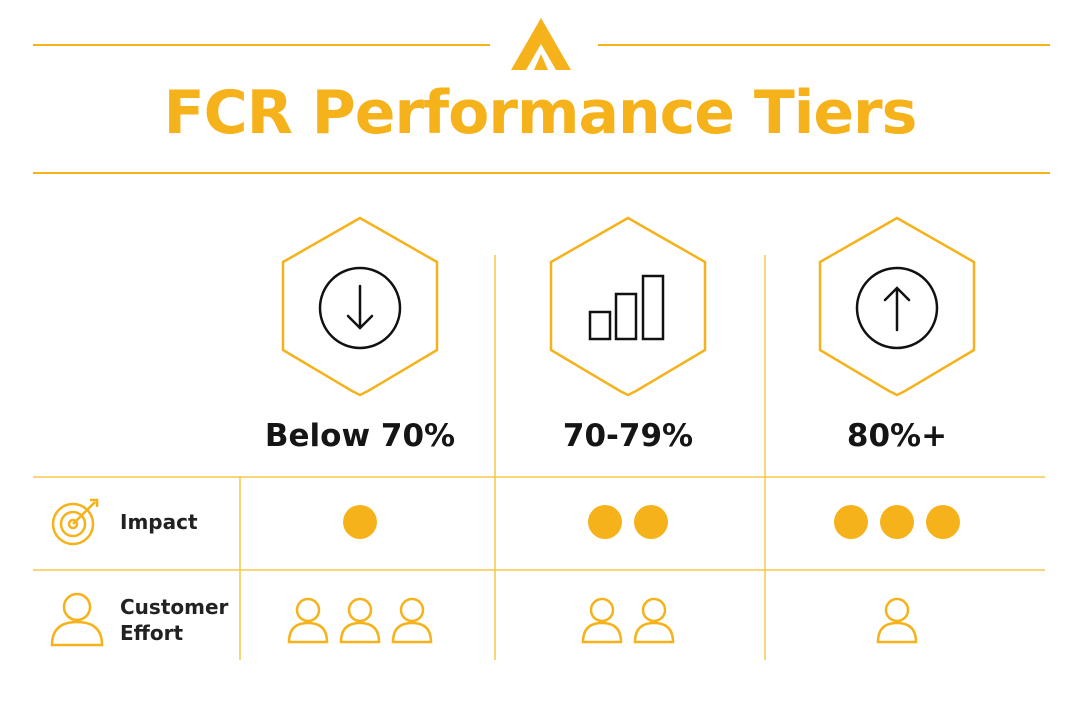 This screenshot has height=720, width=1080. Describe the element at coordinates (540, 113) in the screenshot. I see `title: FCR Performance Tiers` at that location.